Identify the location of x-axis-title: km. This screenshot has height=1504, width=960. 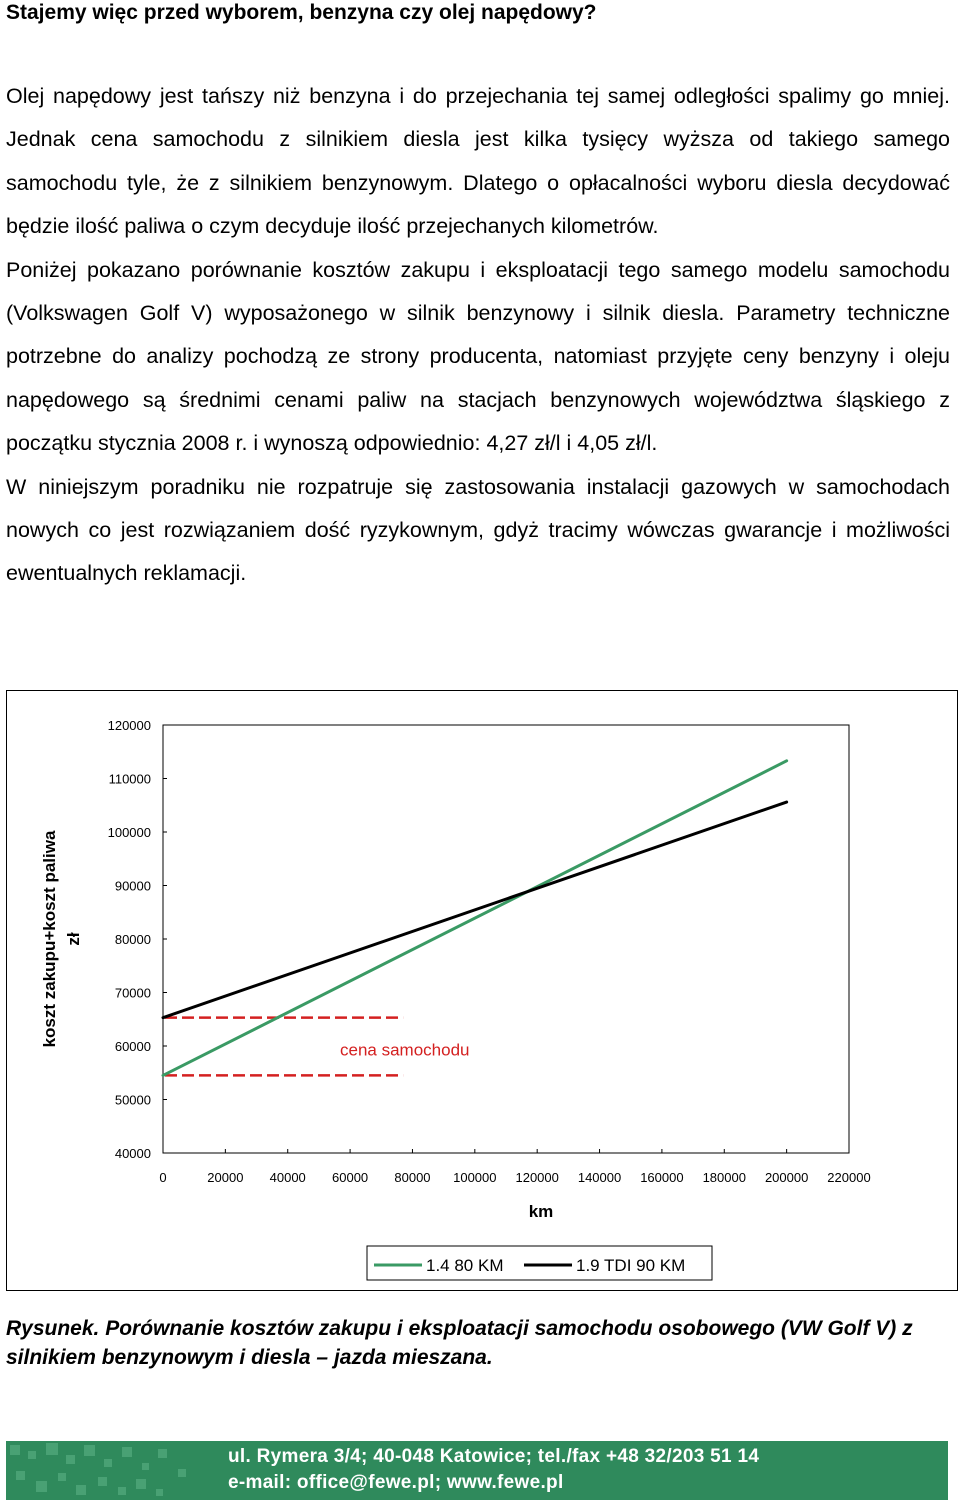
(541, 1211).